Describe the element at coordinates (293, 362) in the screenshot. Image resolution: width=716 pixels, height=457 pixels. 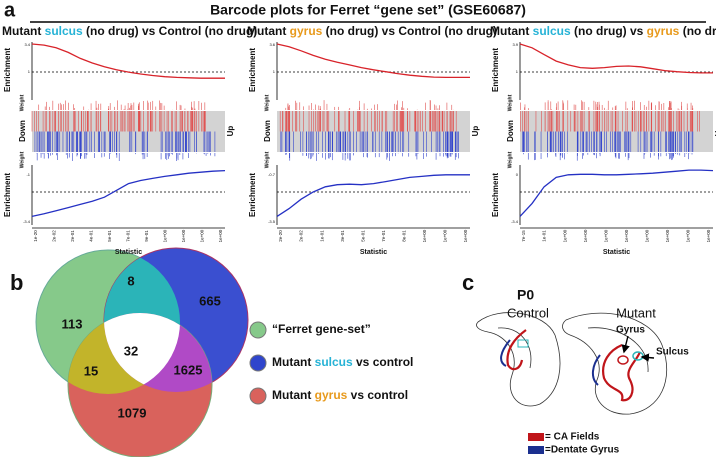
I see `legend-text-part: Mutant` at that location.